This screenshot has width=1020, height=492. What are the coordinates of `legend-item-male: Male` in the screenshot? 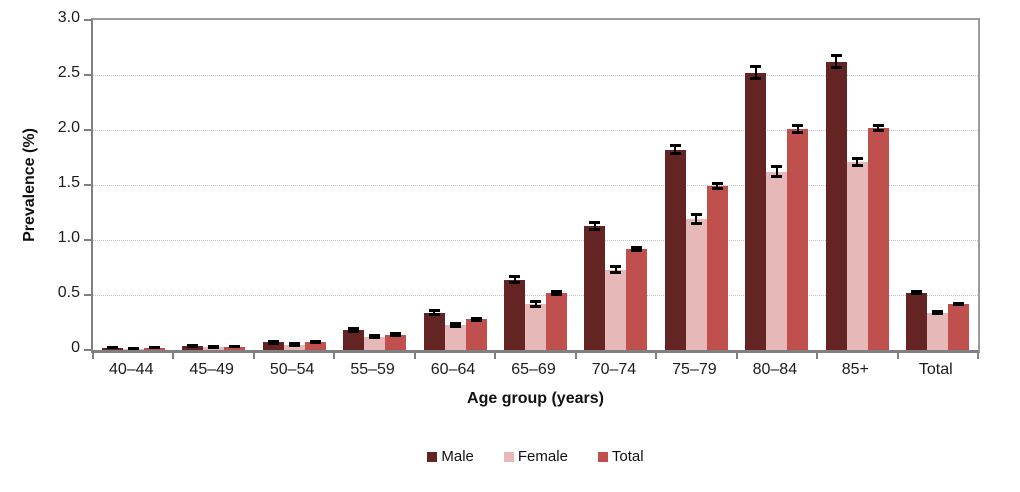 It's located at (450, 456).